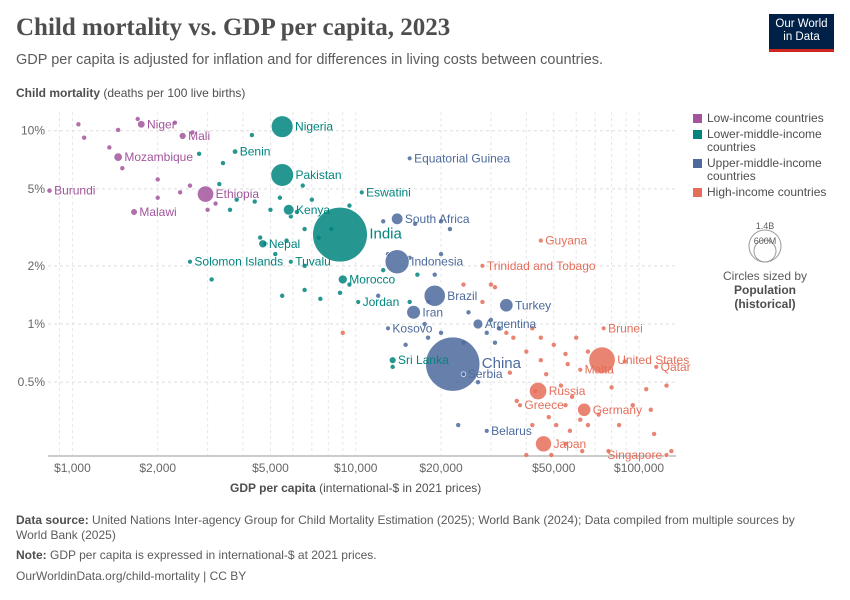 This screenshot has height=600, width=850. Describe the element at coordinates (603, 328) in the screenshot. I see `data-point-brunei` at that location.